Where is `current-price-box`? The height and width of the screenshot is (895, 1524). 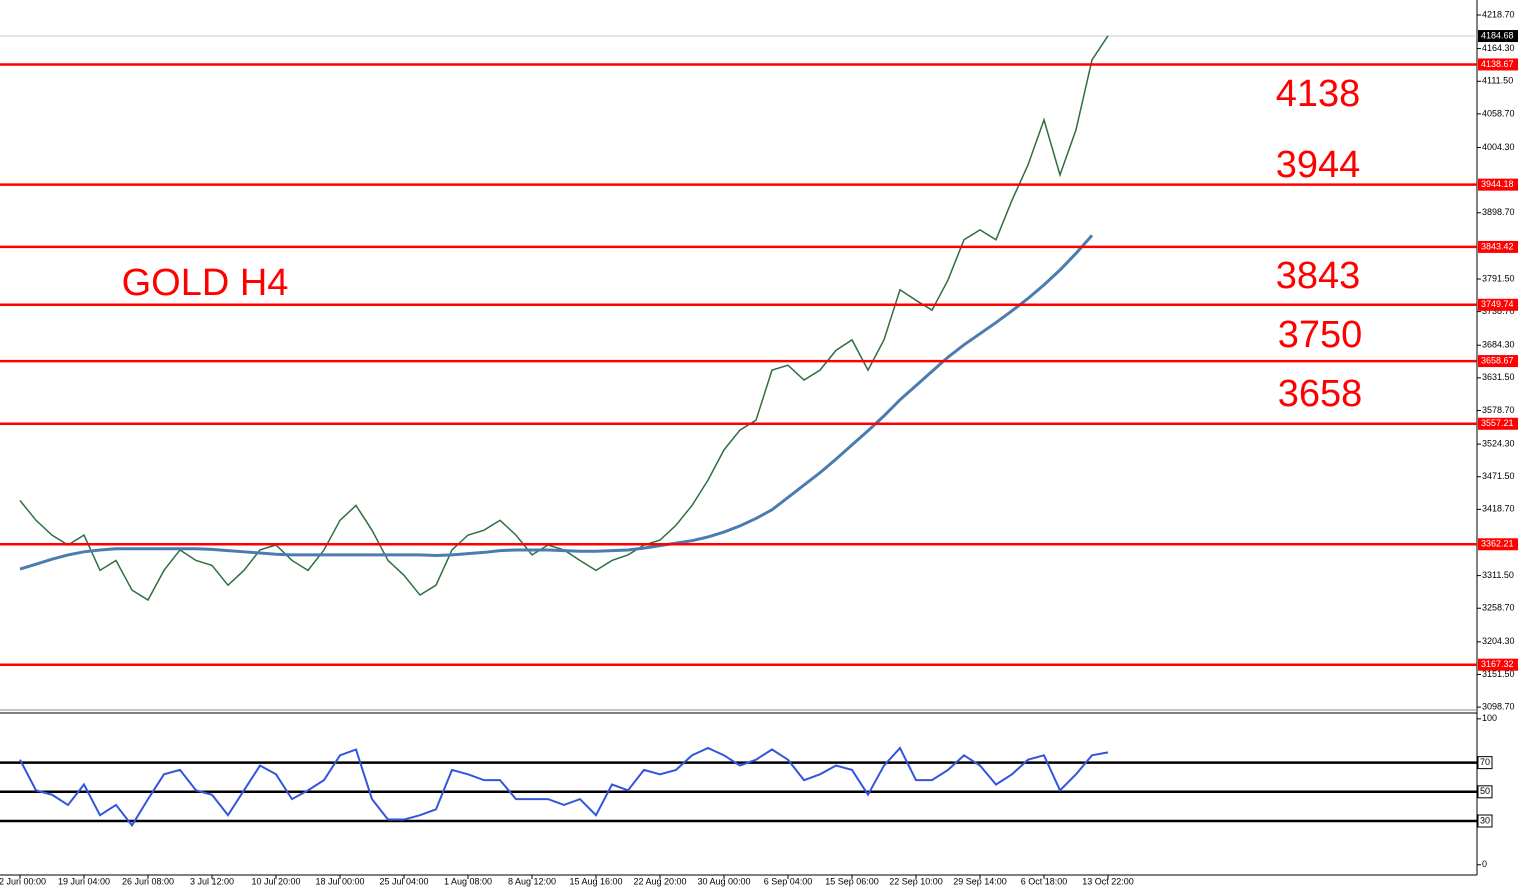
current-price-box is located at coordinates (1498, 36).